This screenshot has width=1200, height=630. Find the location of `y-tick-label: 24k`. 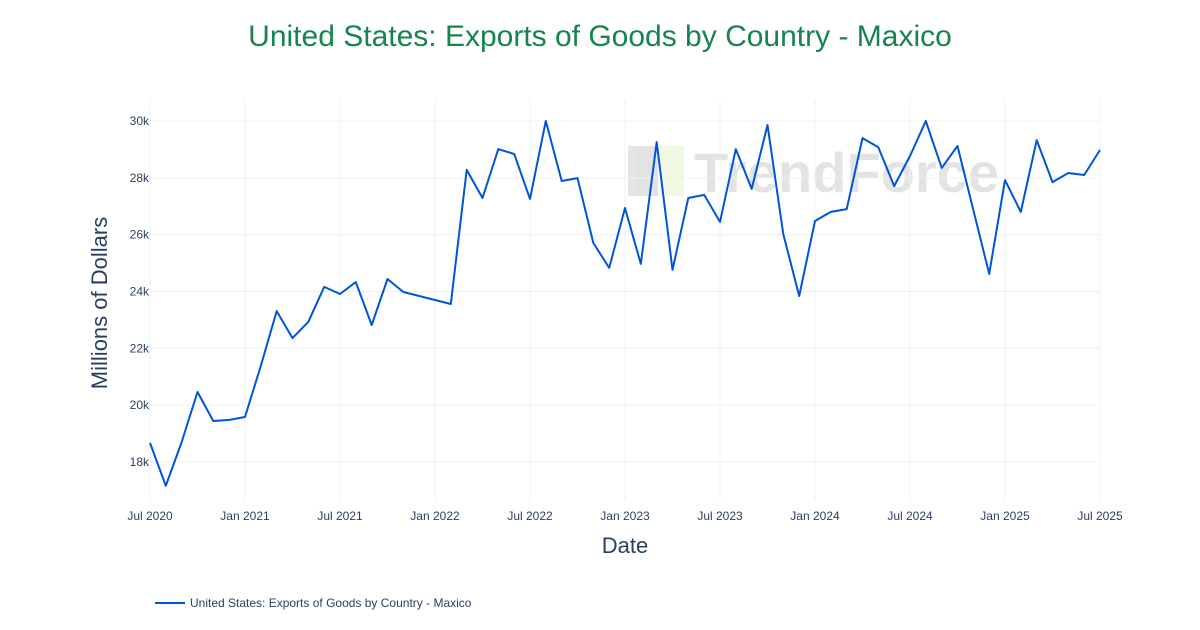

y-tick-label: 24k is located at coordinates (140, 291).